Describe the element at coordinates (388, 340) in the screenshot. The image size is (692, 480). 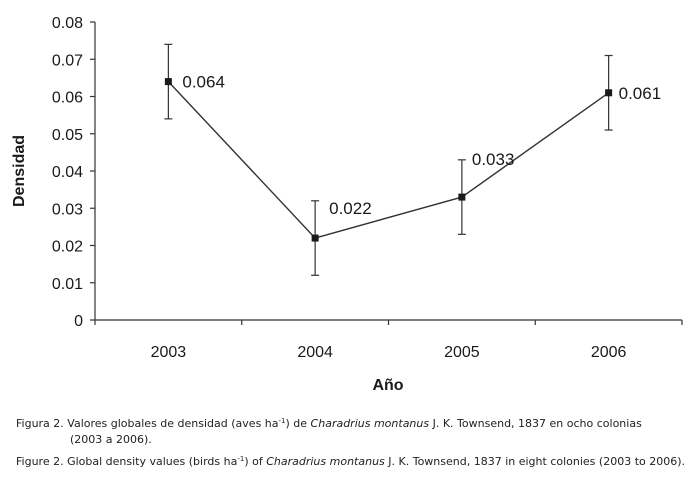
I see `x-ticks: 2003 2004 2005 2006` at that location.